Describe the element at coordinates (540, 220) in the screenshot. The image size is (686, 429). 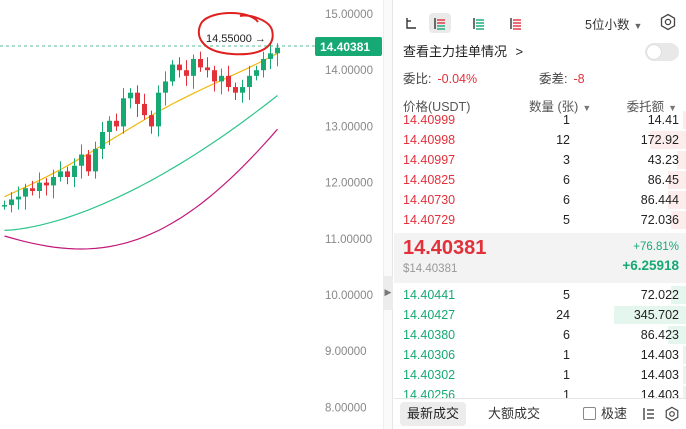
I see `ask-row: 14.40729 5 72.036` at that location.